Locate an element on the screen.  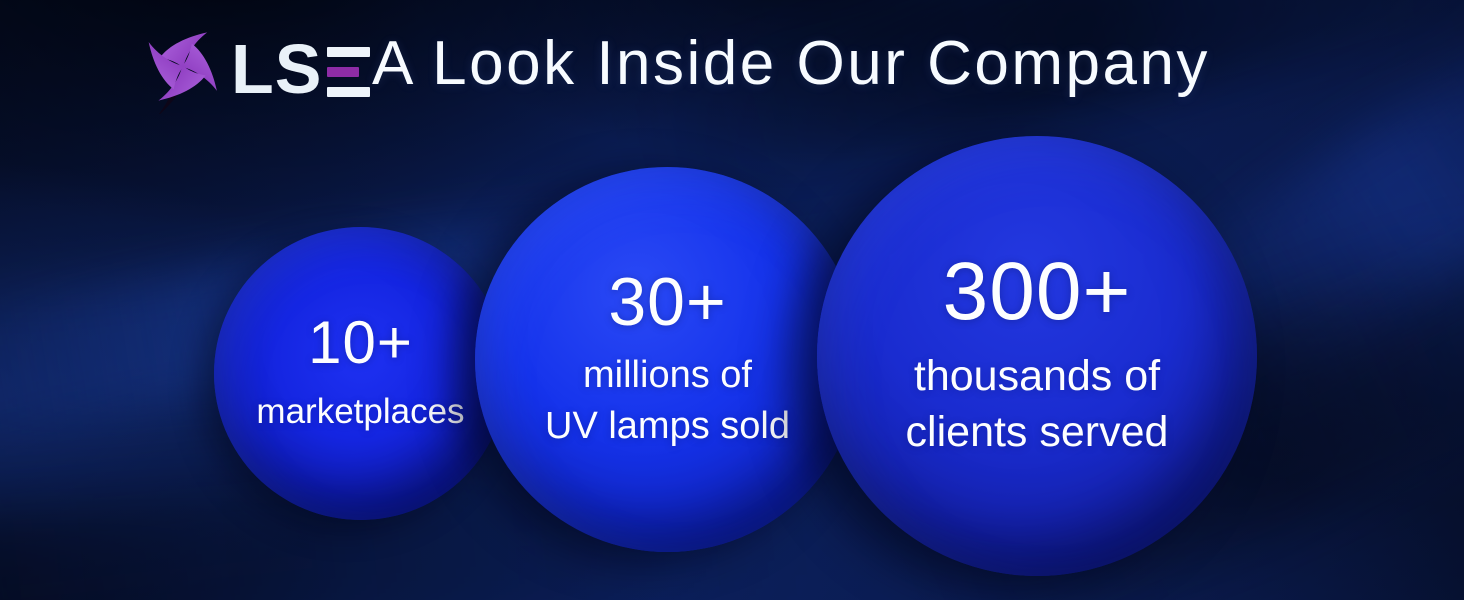
e-bar-top is located at coordinates (349, 52).